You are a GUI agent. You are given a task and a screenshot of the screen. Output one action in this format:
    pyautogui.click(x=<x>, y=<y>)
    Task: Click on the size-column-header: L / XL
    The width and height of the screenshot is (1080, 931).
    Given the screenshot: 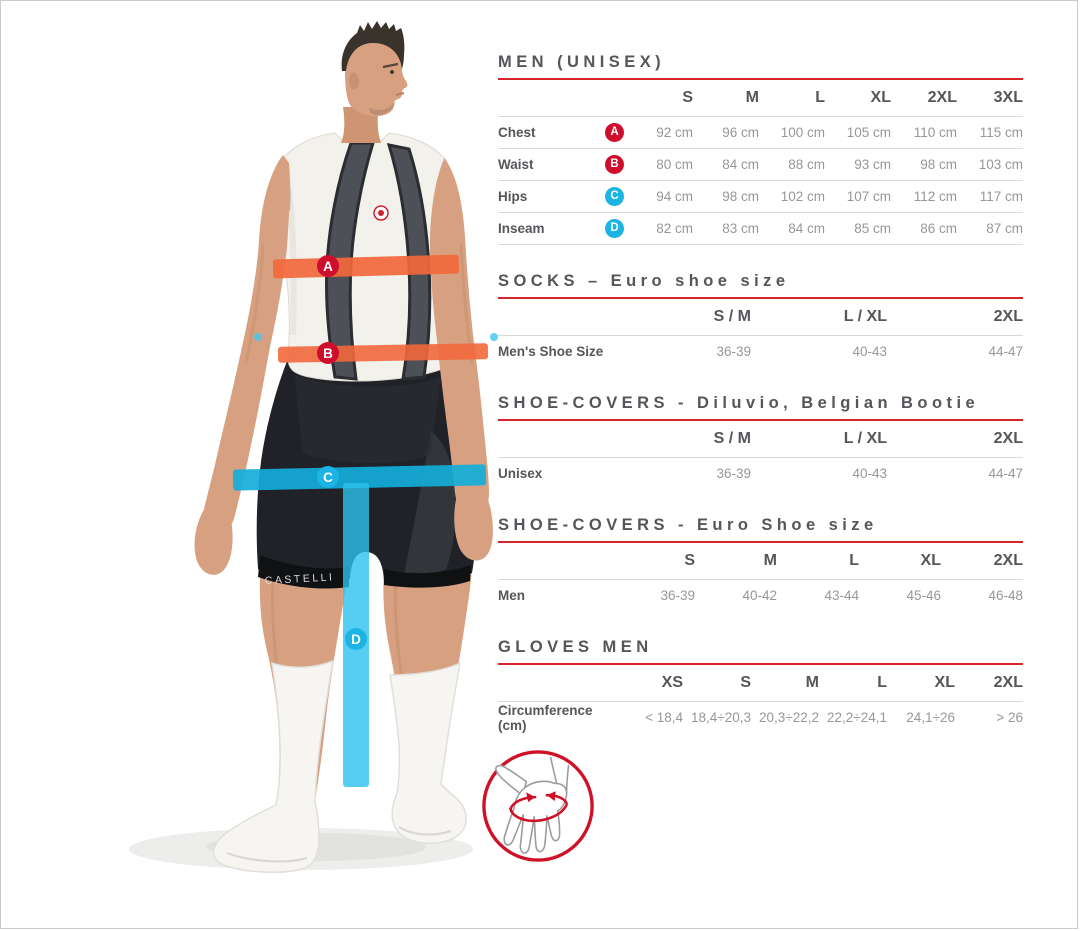 What is the action you would take?
    pyautogui.click(x=819, y=317)
    